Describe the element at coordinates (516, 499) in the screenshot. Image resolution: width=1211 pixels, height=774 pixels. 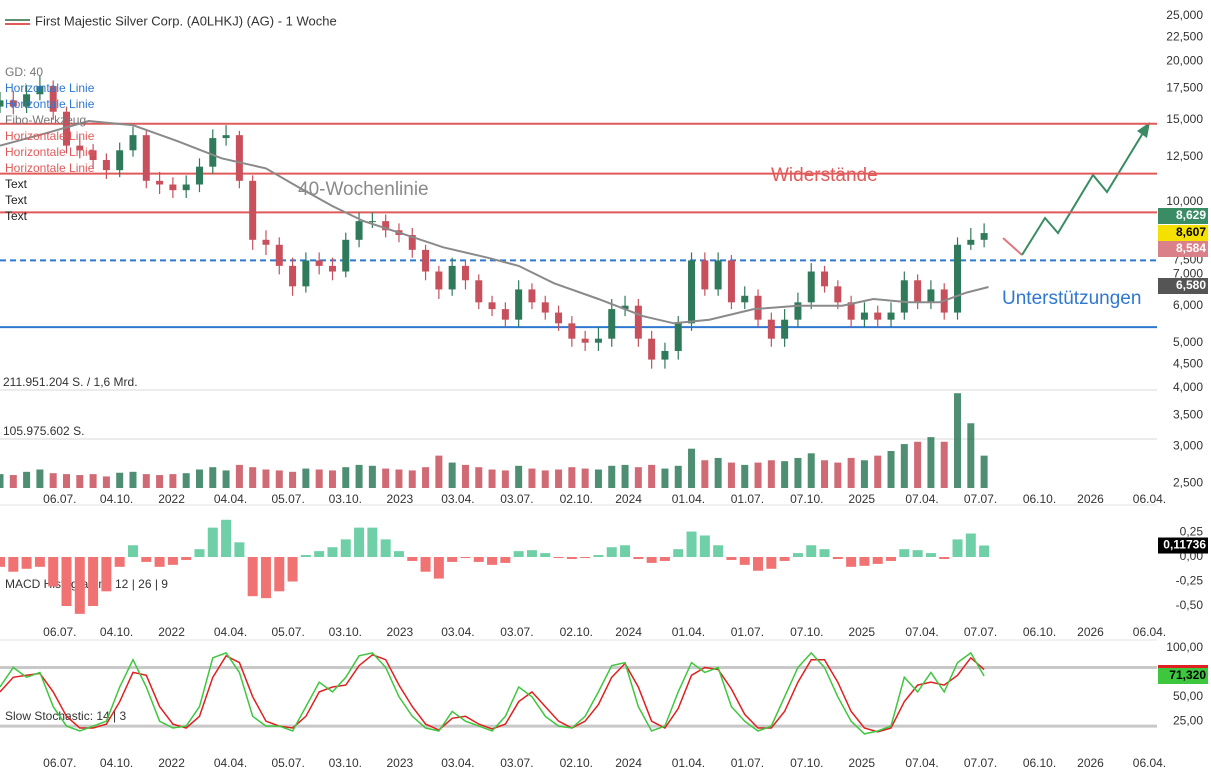
I see `x-tick-label: 03.07.` at that location.